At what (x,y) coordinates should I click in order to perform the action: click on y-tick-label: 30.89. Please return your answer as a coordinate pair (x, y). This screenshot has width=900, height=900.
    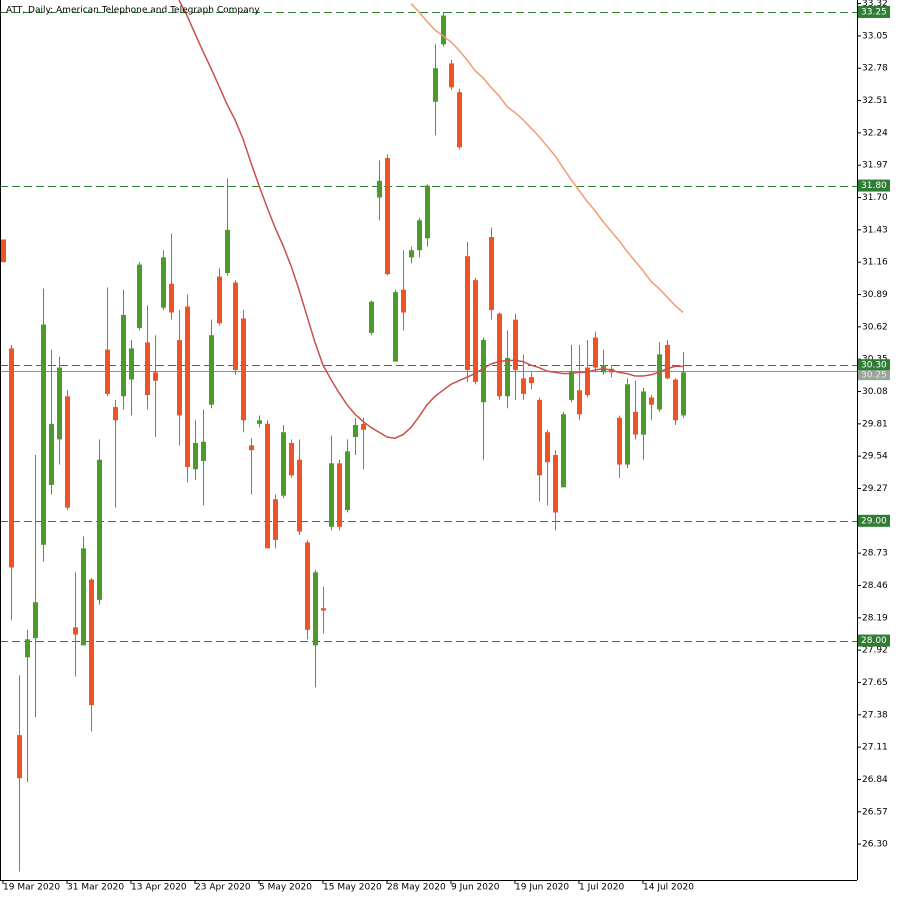
    Looking at the image, I should click on (875, 295).